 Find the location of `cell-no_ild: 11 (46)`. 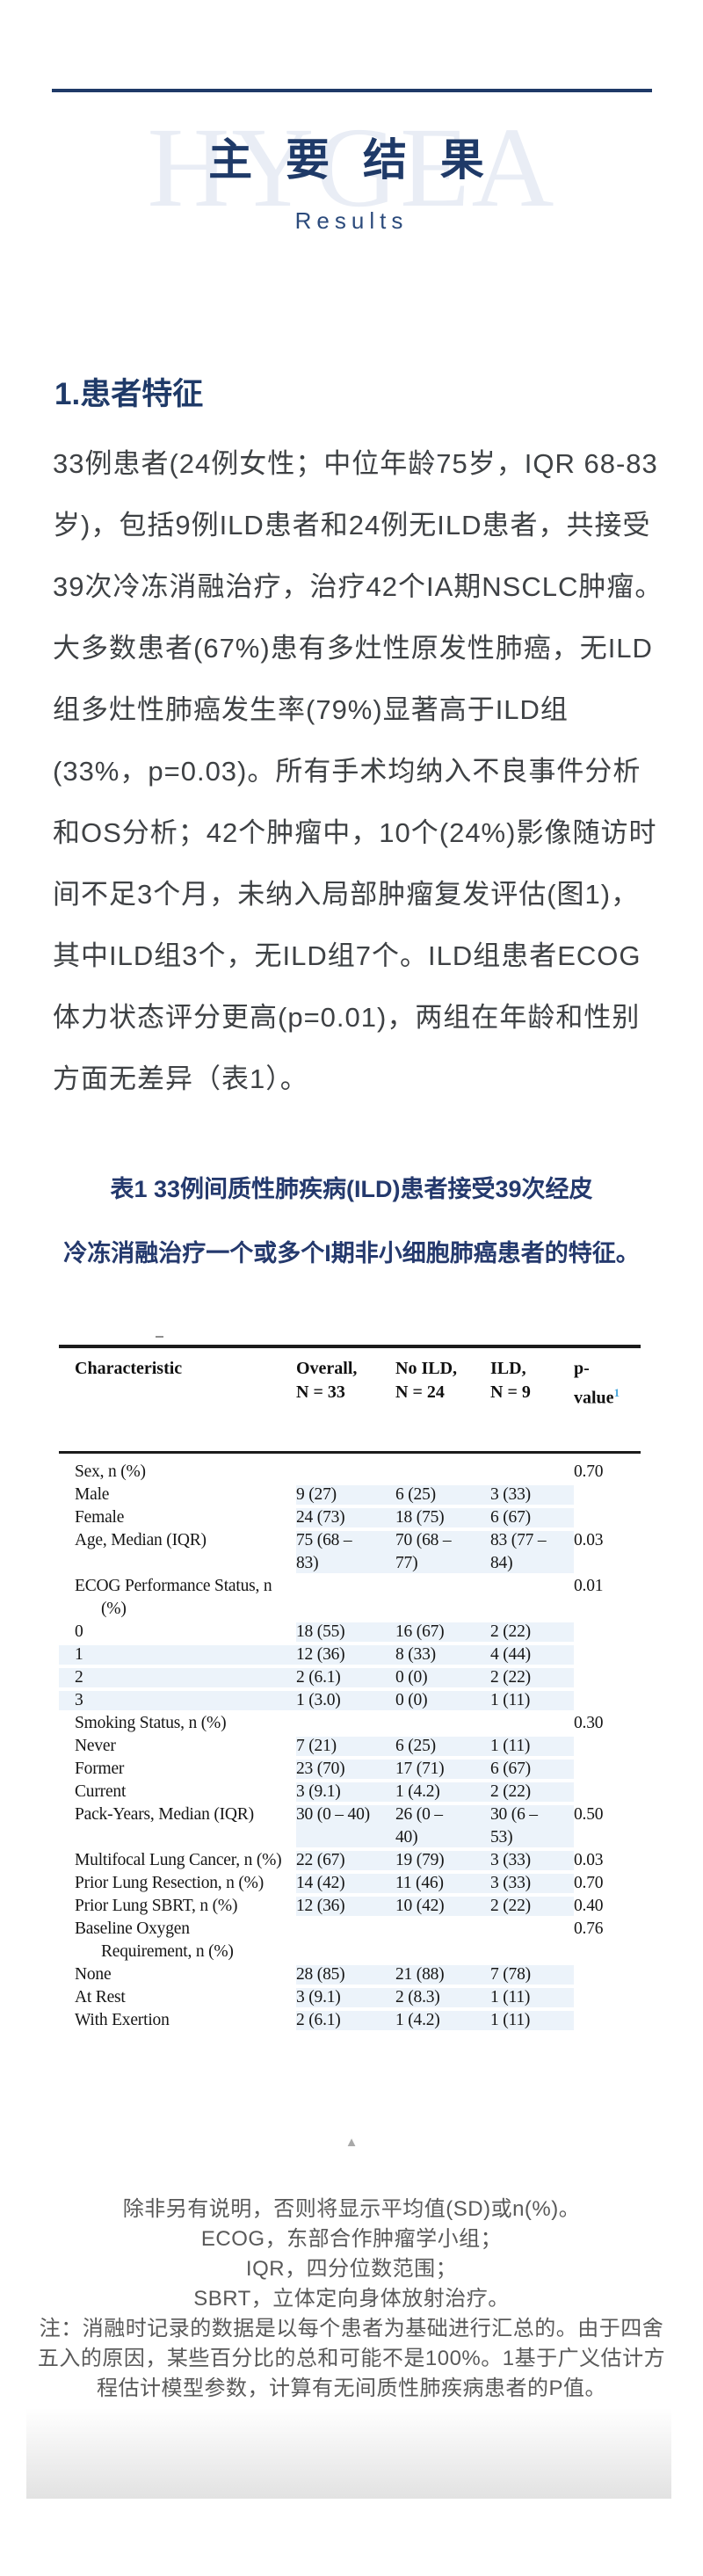

cell-no_ild: 11 (46) is located at coordinates (443, 1883).